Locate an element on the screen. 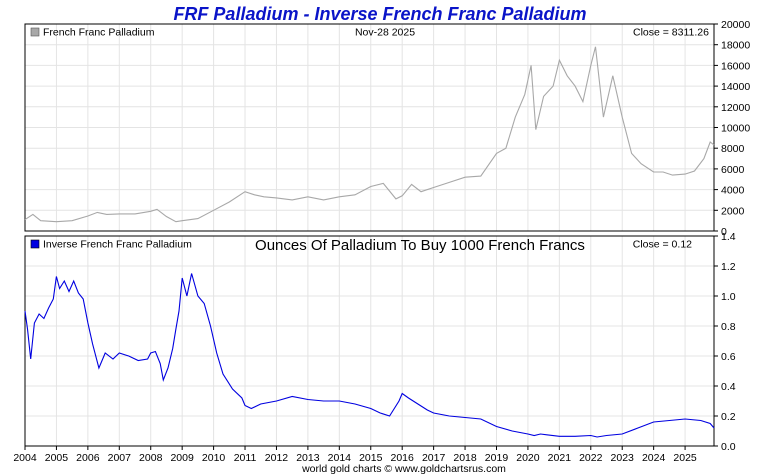 This screenshot has height=475, width=760. top-y-tick-label: 8000 is located at coordinates (733, 149).